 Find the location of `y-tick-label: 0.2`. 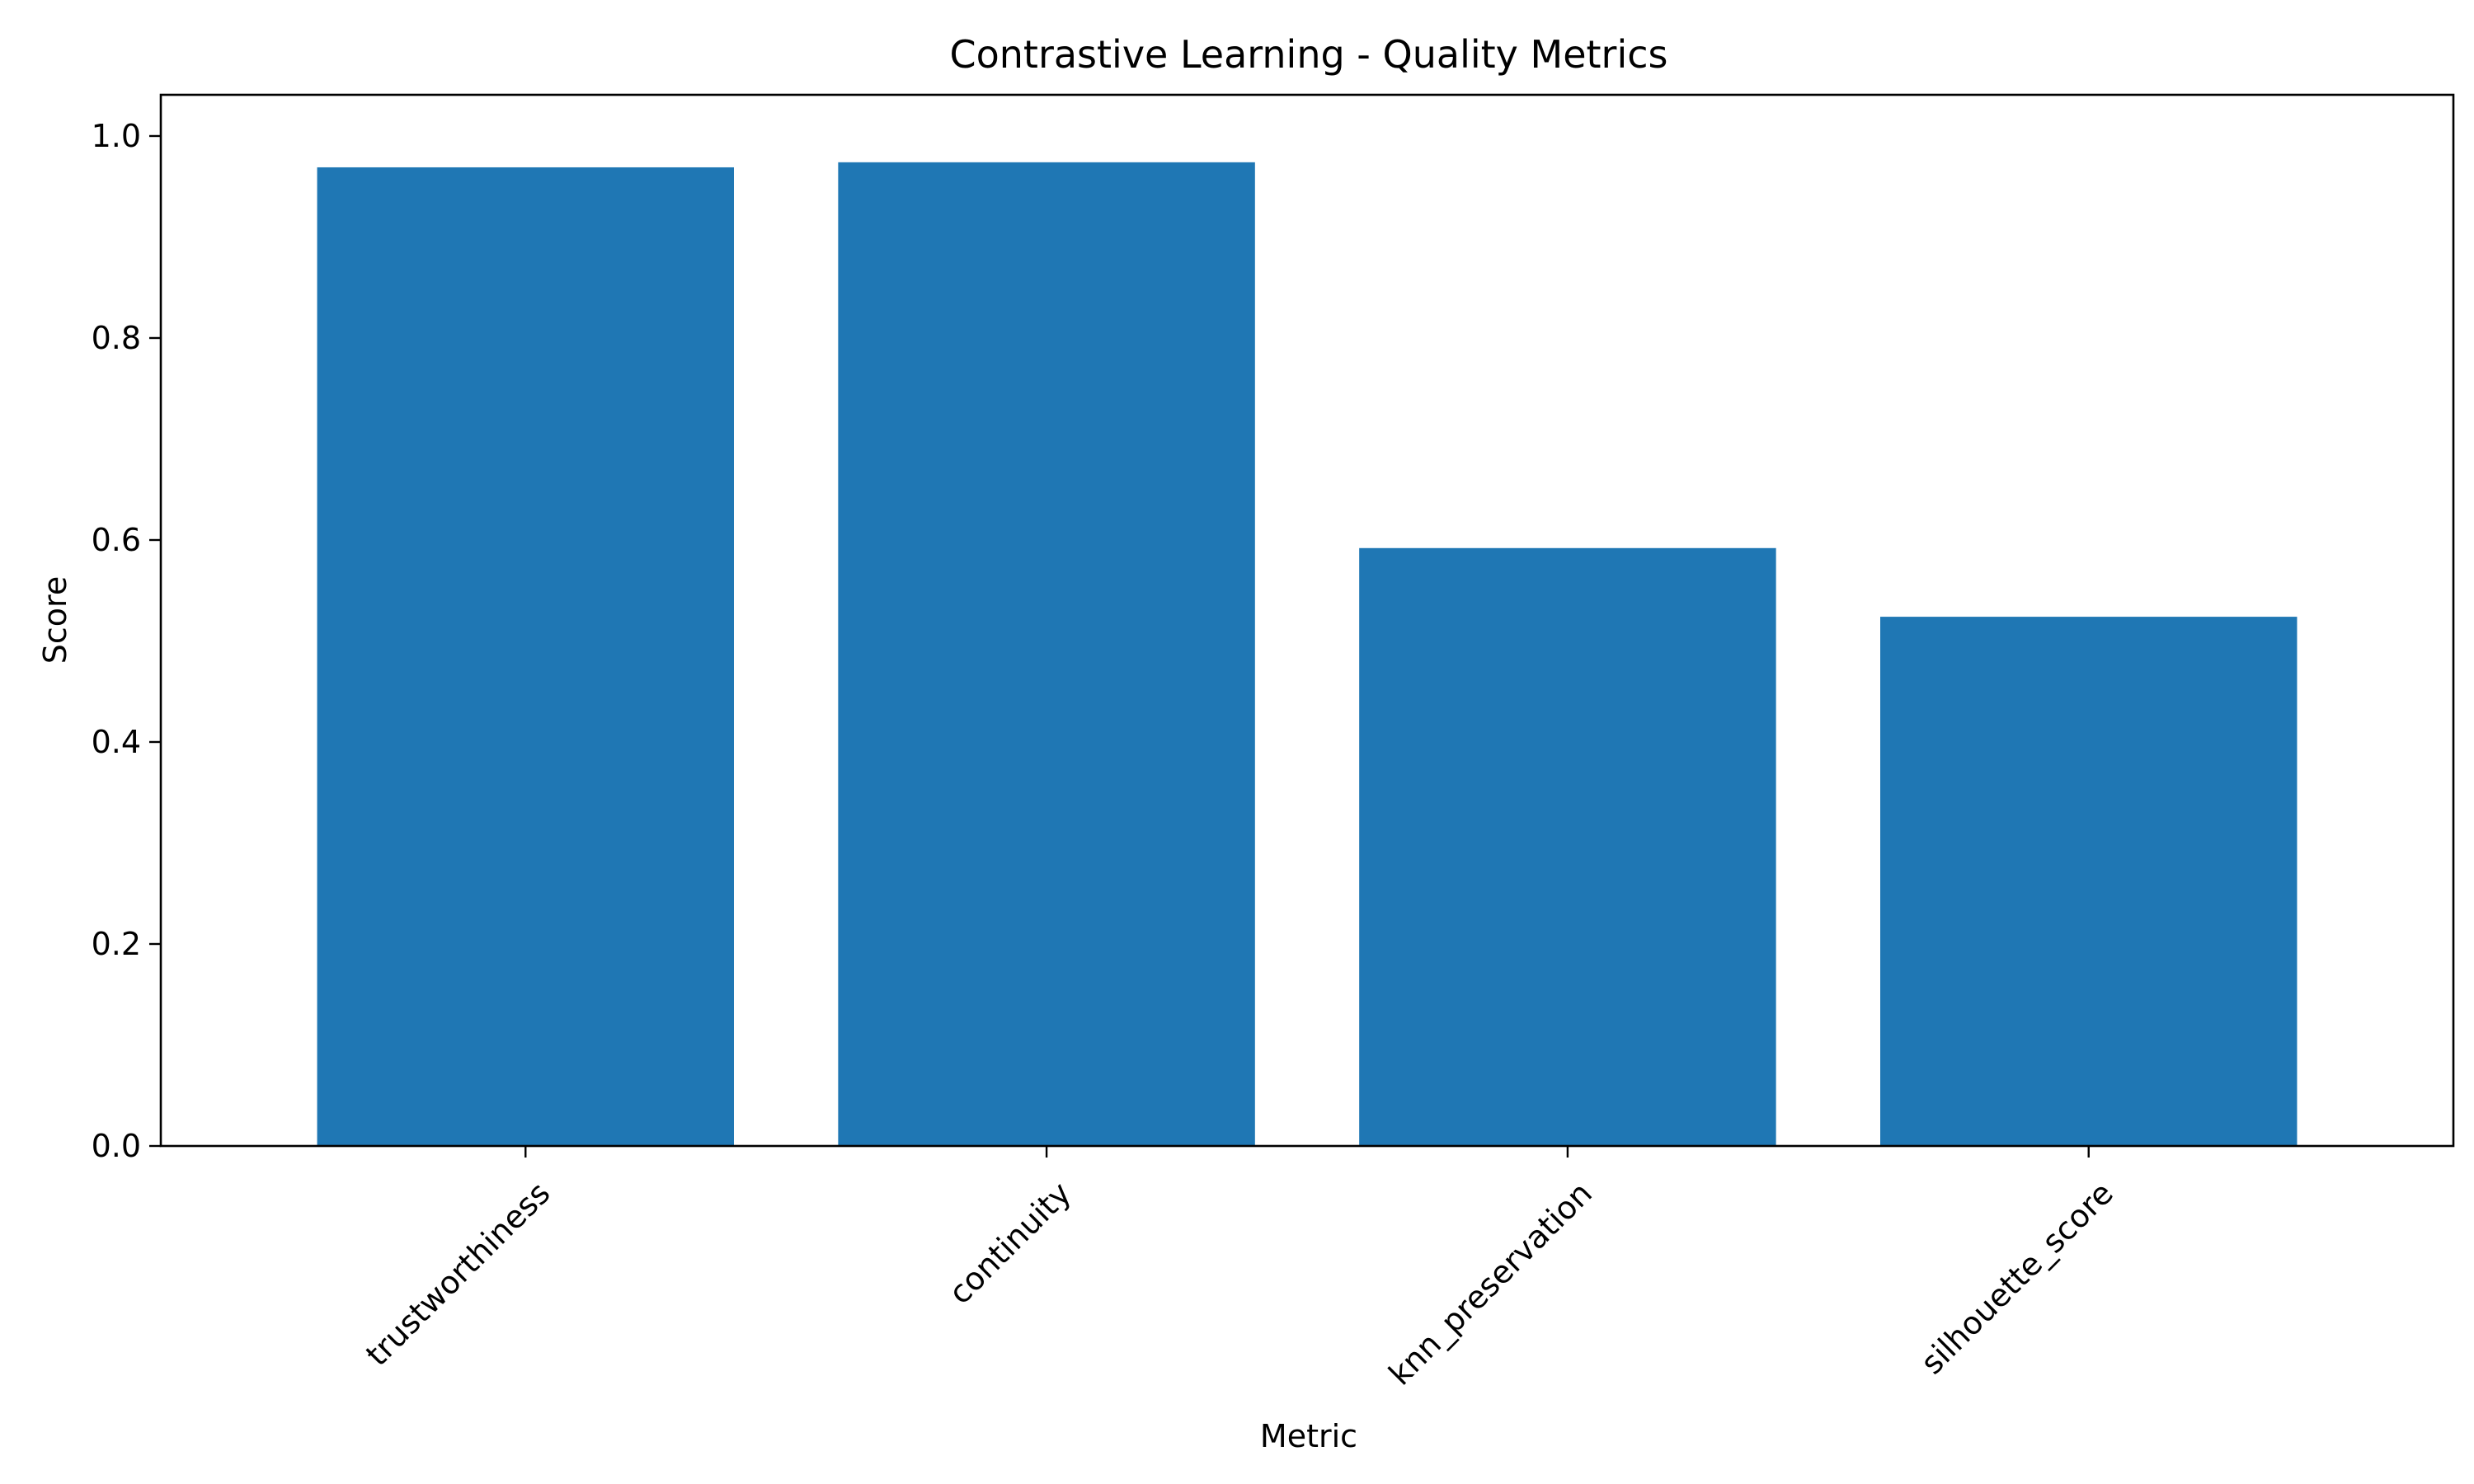

y-tick-label: 0.2 is located at coordinates (116, 944).